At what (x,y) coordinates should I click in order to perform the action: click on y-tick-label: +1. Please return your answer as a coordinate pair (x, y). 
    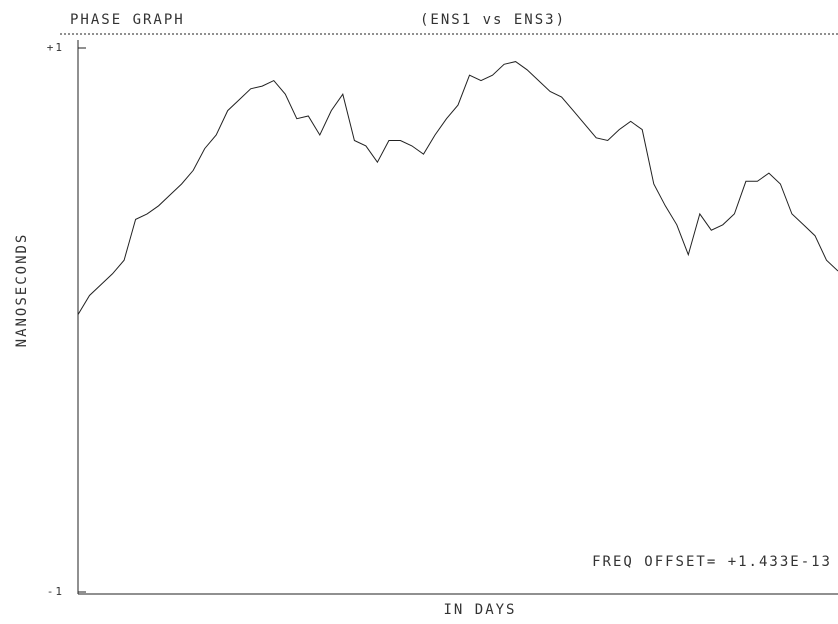
    Looking at the image, I should click on (55, 47).